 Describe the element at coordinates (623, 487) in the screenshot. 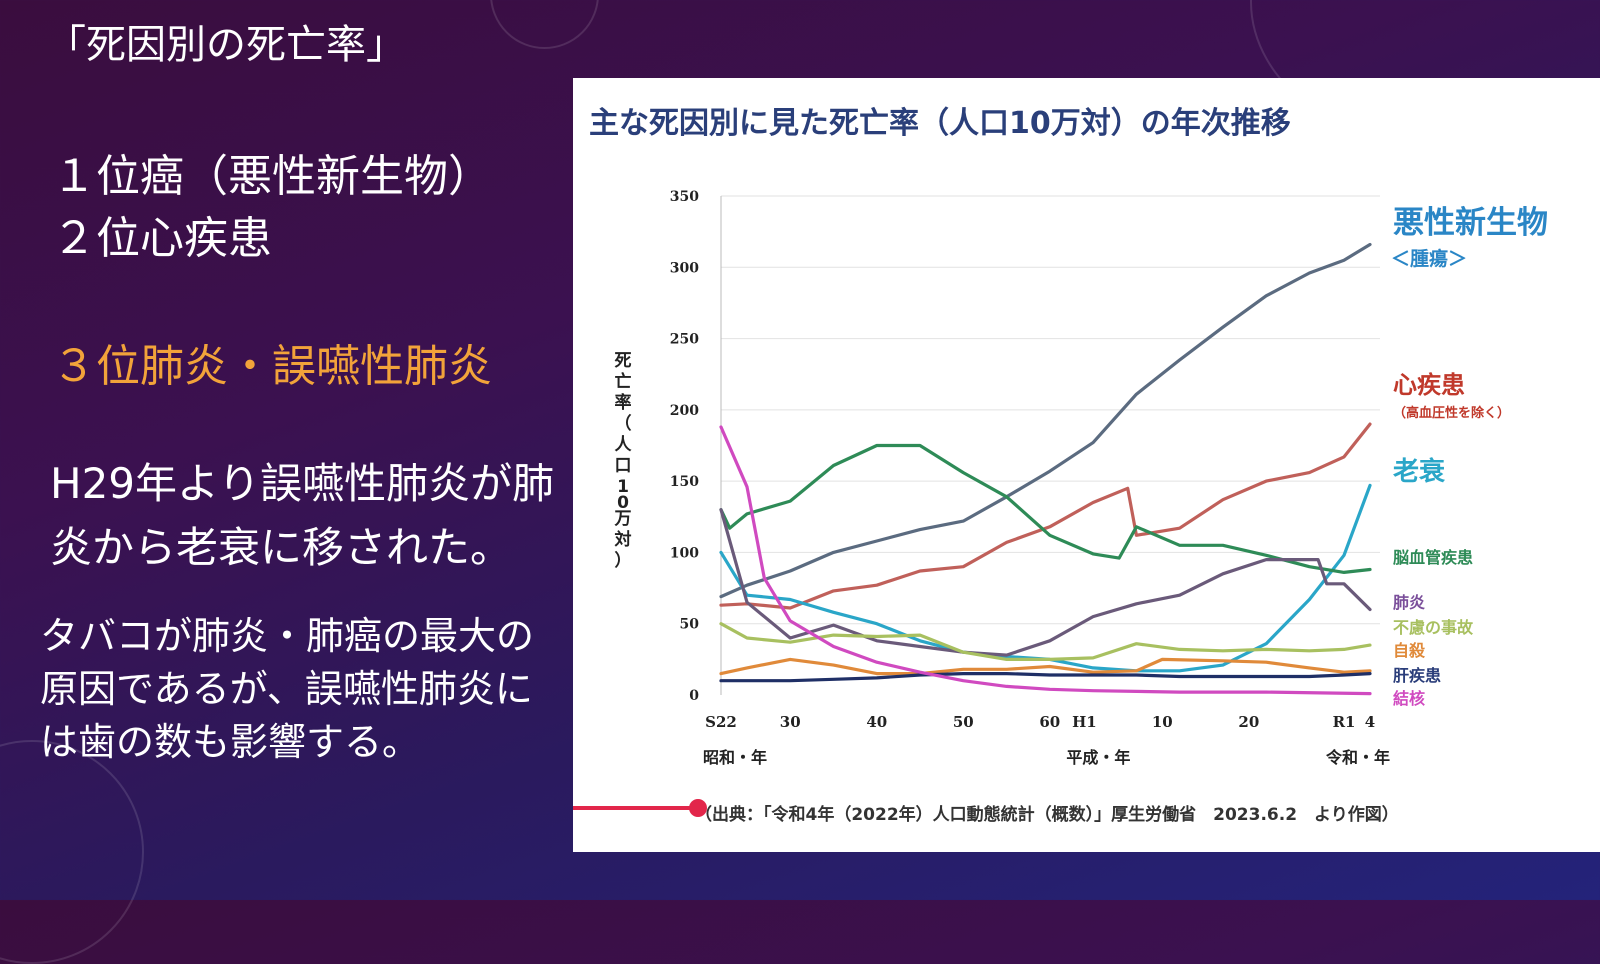

I see `y-axis-label-char: 1` at that location.